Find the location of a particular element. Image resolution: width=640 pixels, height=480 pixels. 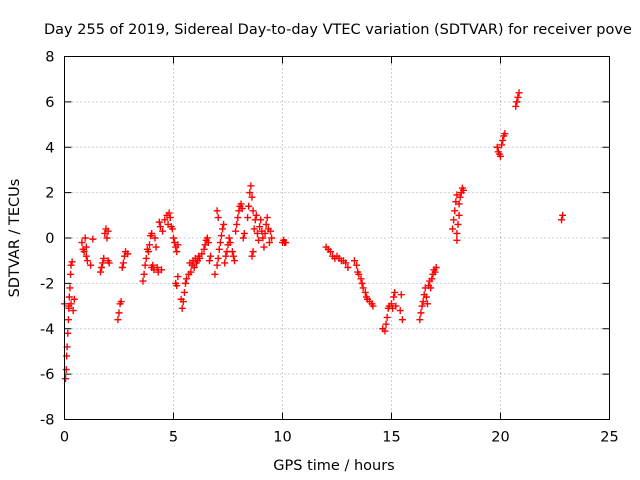

x-axis-label: GPS time / hours is located at coordinates (333, 466).